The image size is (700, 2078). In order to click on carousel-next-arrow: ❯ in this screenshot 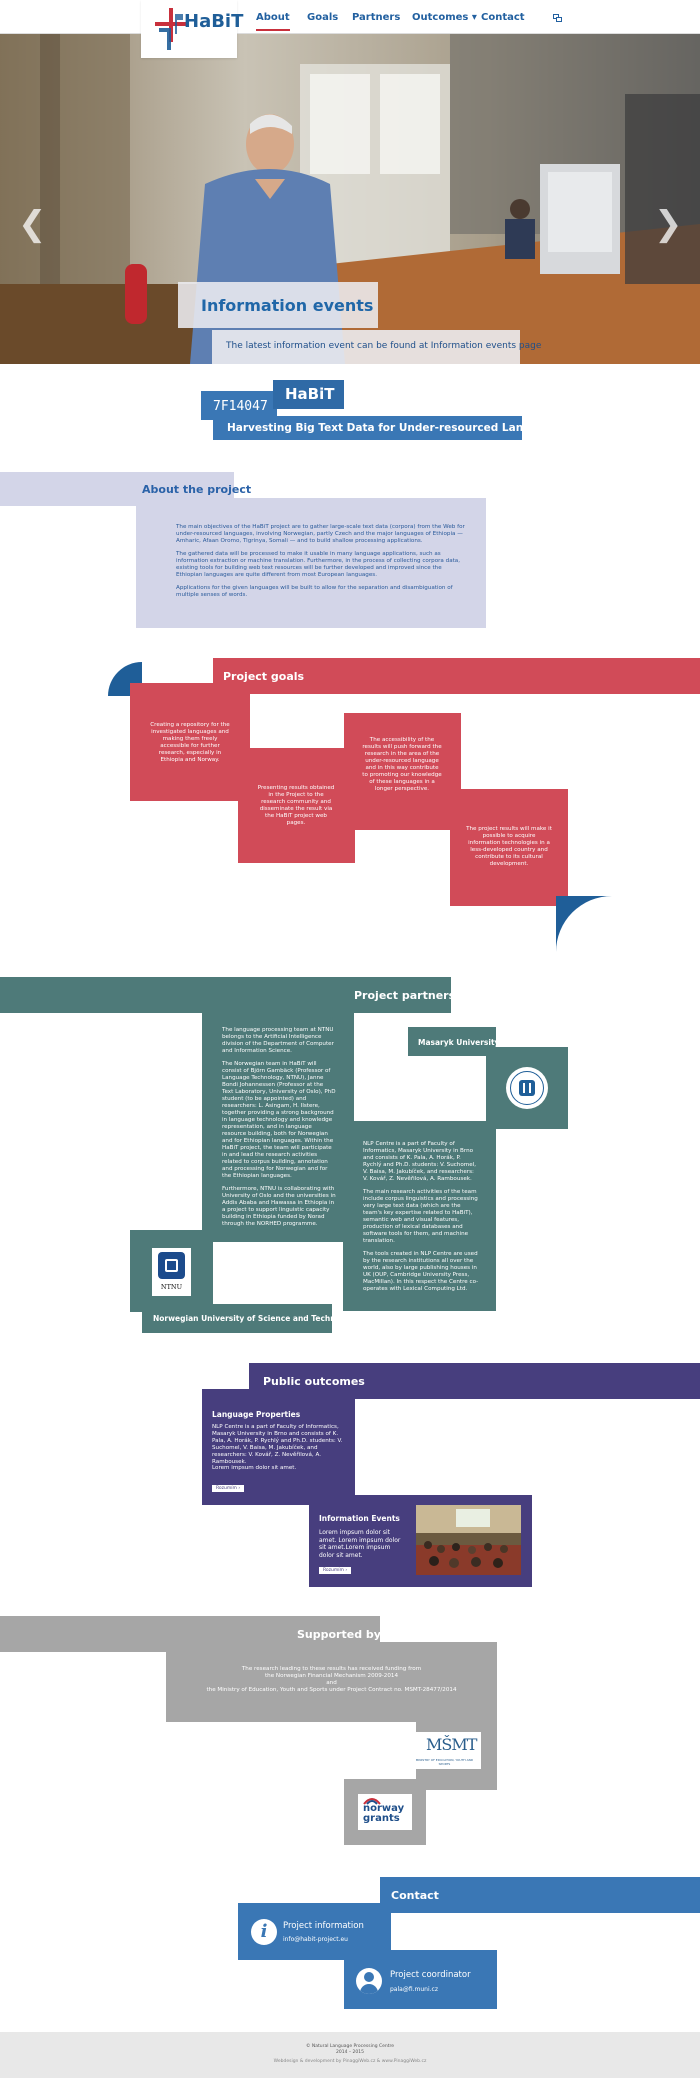, I will do `click(668, 224)`.